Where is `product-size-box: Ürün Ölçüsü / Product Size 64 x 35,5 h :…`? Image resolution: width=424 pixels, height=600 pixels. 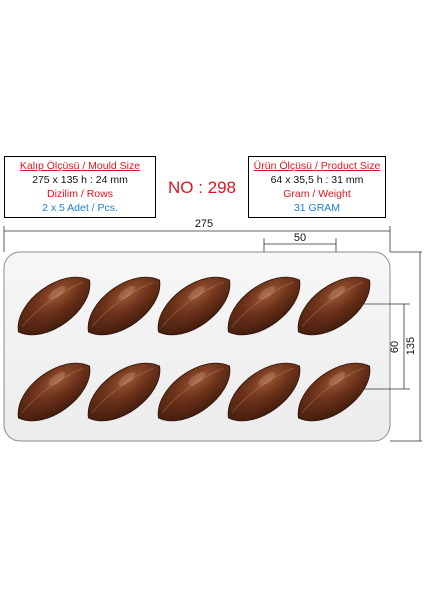 product-size-box: Ürün Ölçüsü / Product Size 64 x 35,5 h :… is located at coordinates (317, 187).